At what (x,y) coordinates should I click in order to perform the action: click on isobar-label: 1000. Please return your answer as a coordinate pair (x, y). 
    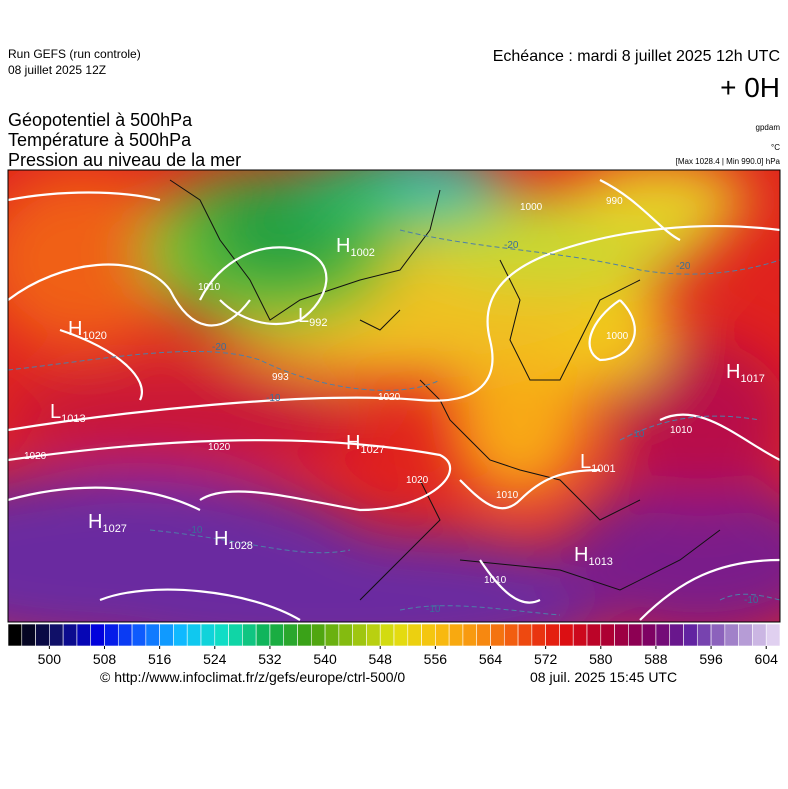
    Looking at the image, I should click on (531, 207).